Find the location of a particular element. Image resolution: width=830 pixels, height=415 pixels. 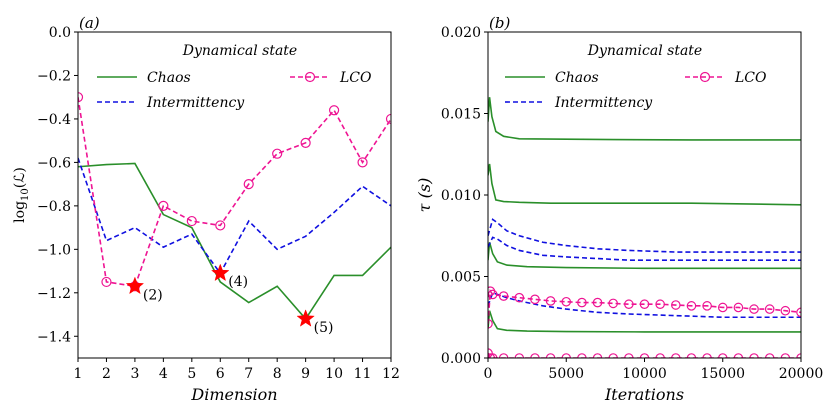

x-tick-label: 3 is located at coordinates (134, 374).